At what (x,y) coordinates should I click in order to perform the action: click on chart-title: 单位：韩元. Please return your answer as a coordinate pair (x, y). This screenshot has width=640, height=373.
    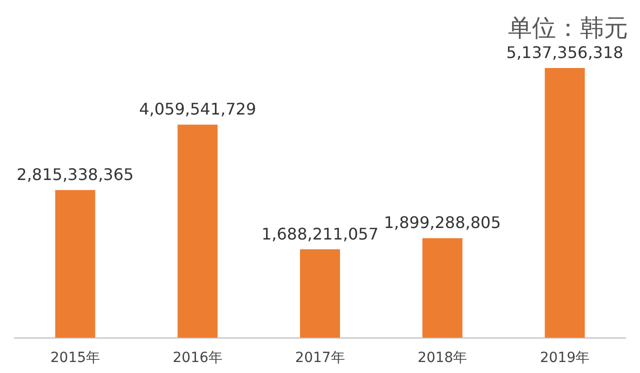
    Looking at the image, I should click on (568, 28).